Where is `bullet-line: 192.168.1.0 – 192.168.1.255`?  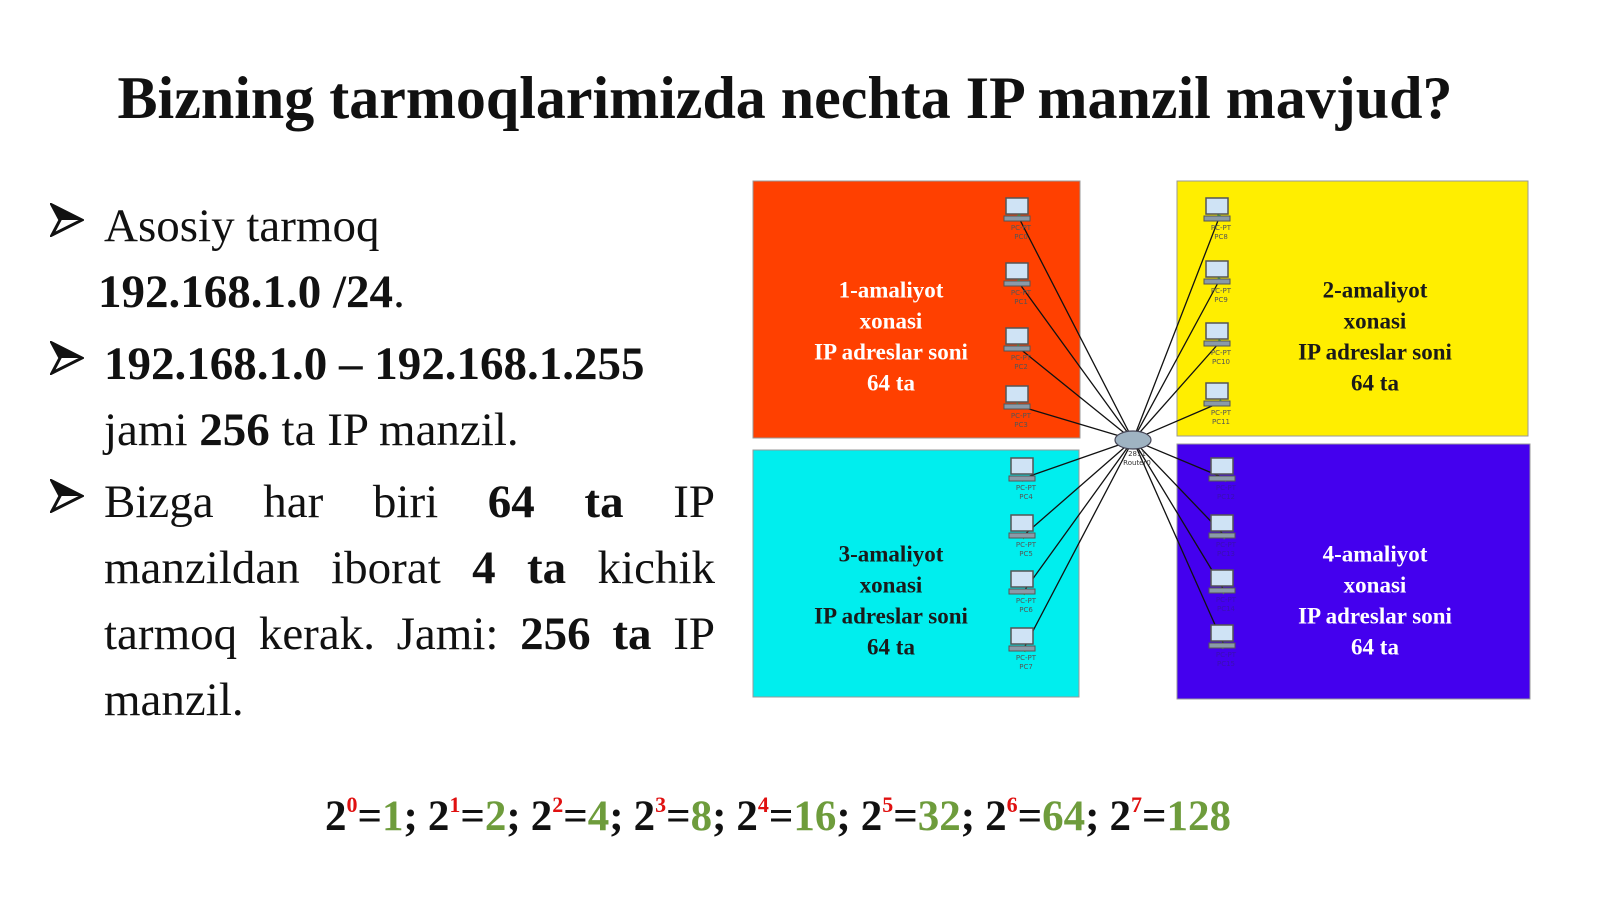 bullet-line: 192.168.1.0 – 192.168.1.255 is located at coordinates (409, 364).